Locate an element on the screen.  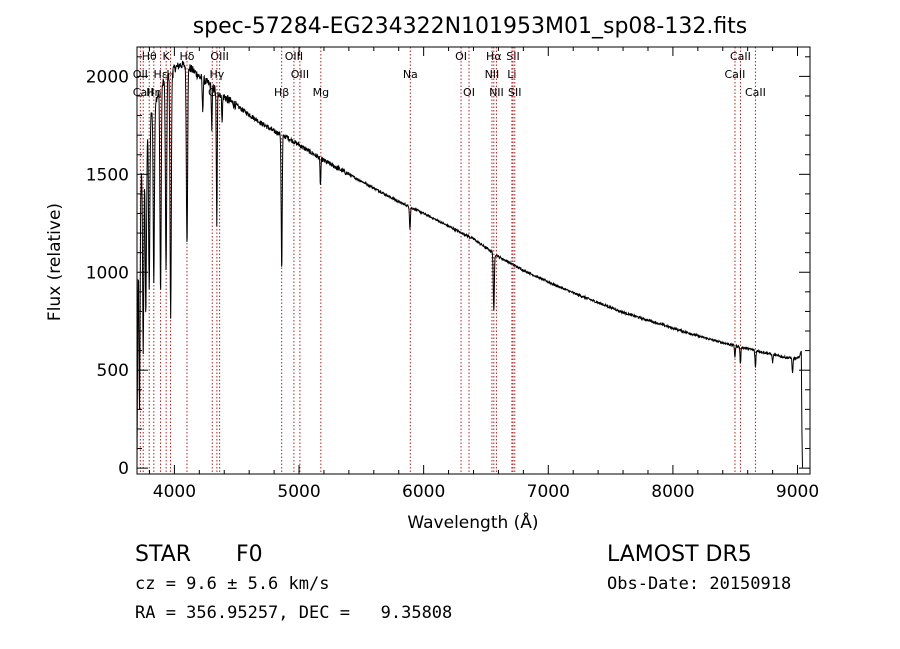
y-tick-label-4: 2000 is located at coordinates (107, 77).